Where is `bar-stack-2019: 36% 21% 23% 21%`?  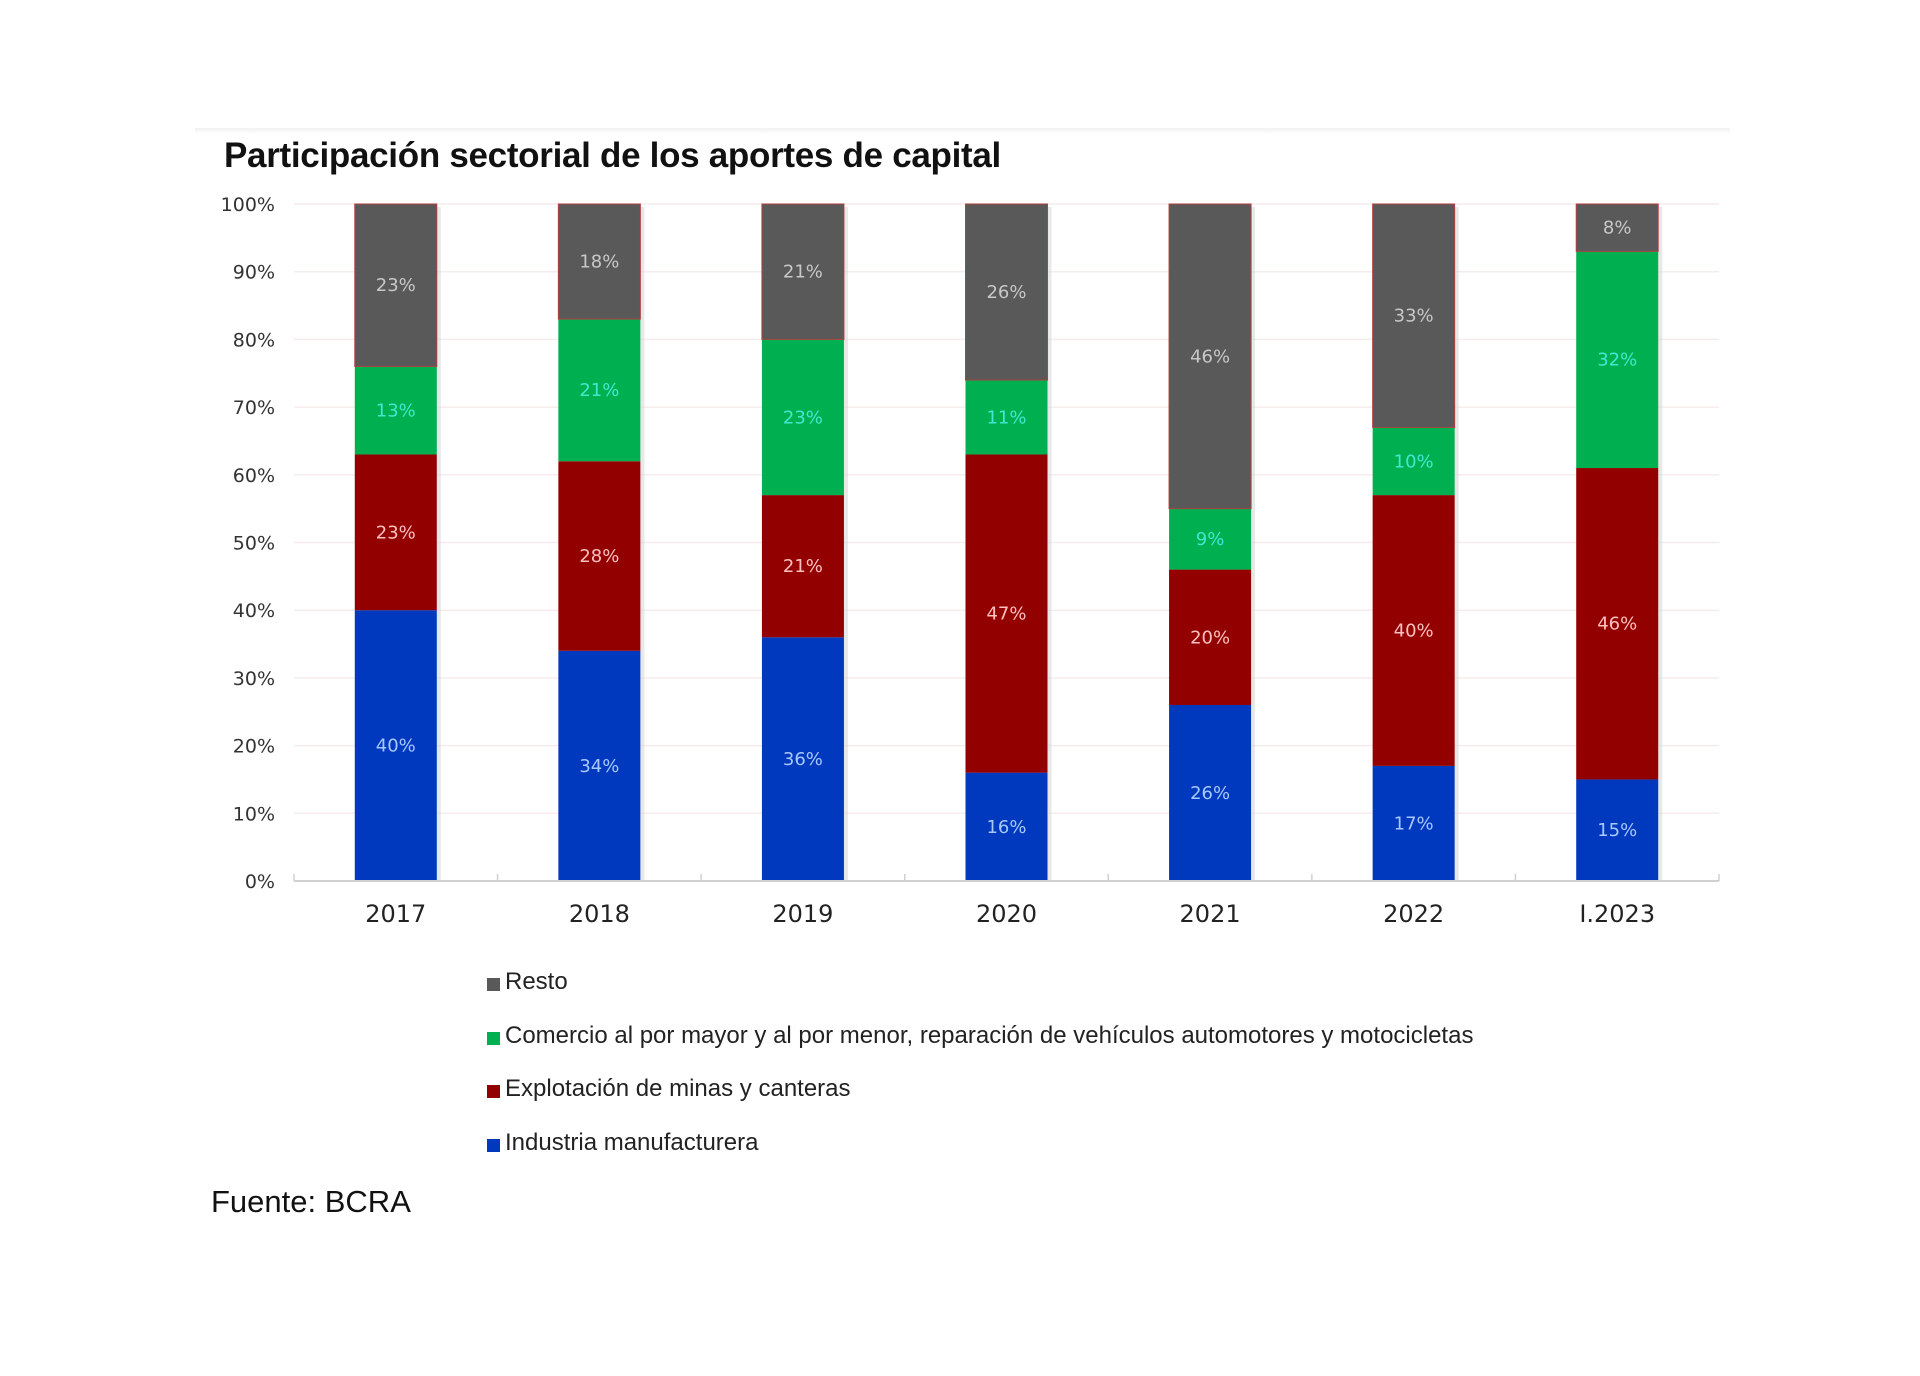
bar-stack-2019: 36% 21% 23% 21% is located at coordinates (804, 542).